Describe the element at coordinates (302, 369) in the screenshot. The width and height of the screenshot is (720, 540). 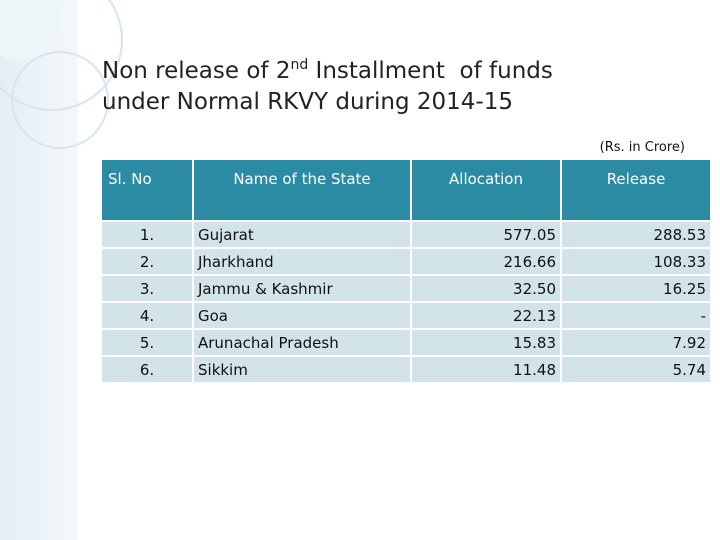
I see `table-cell: Sikkim` at that location.